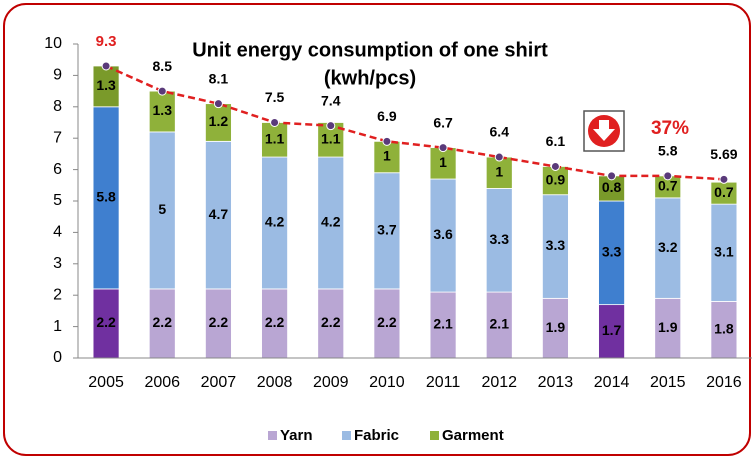 This screenshot has height=459, width=755. Describe the element at coordinates (57, 169) in the screenshot. I see `y-tick-label: 6` at that location.